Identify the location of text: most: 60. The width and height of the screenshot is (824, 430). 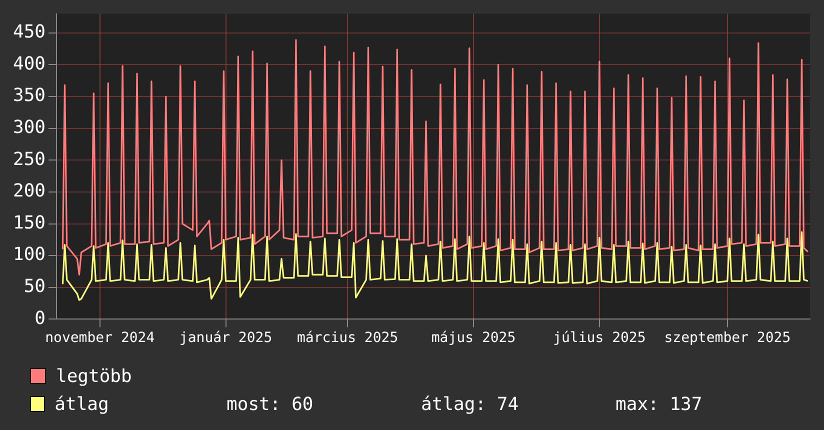
(270, 404).